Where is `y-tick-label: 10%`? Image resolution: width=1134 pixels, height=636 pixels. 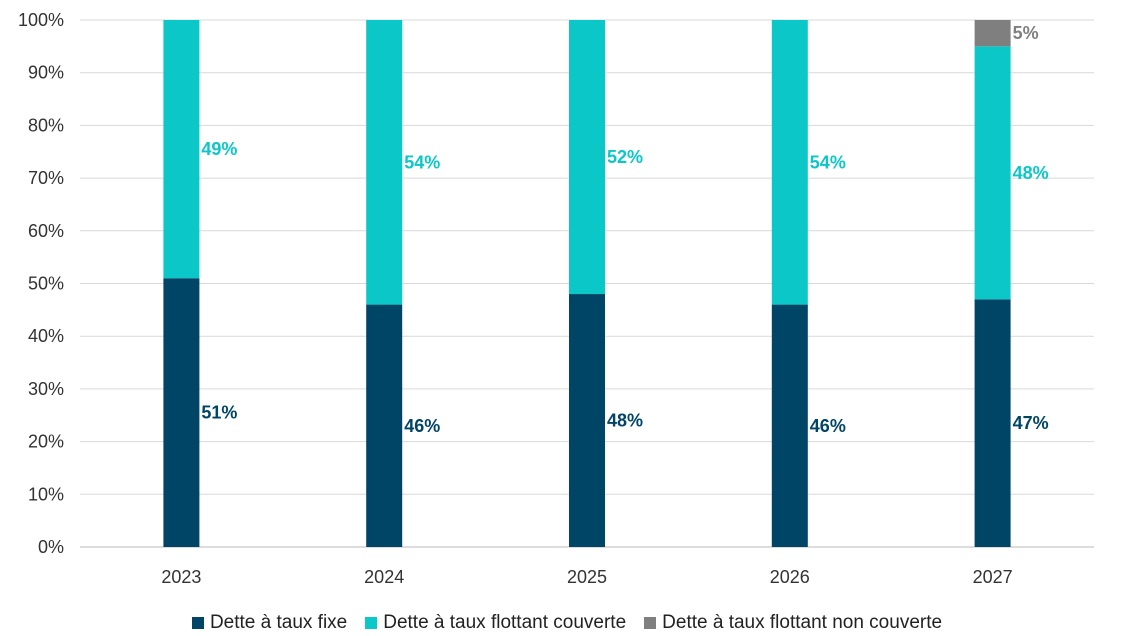
y-tick-label: 10% is located at coordinates (46, 494).